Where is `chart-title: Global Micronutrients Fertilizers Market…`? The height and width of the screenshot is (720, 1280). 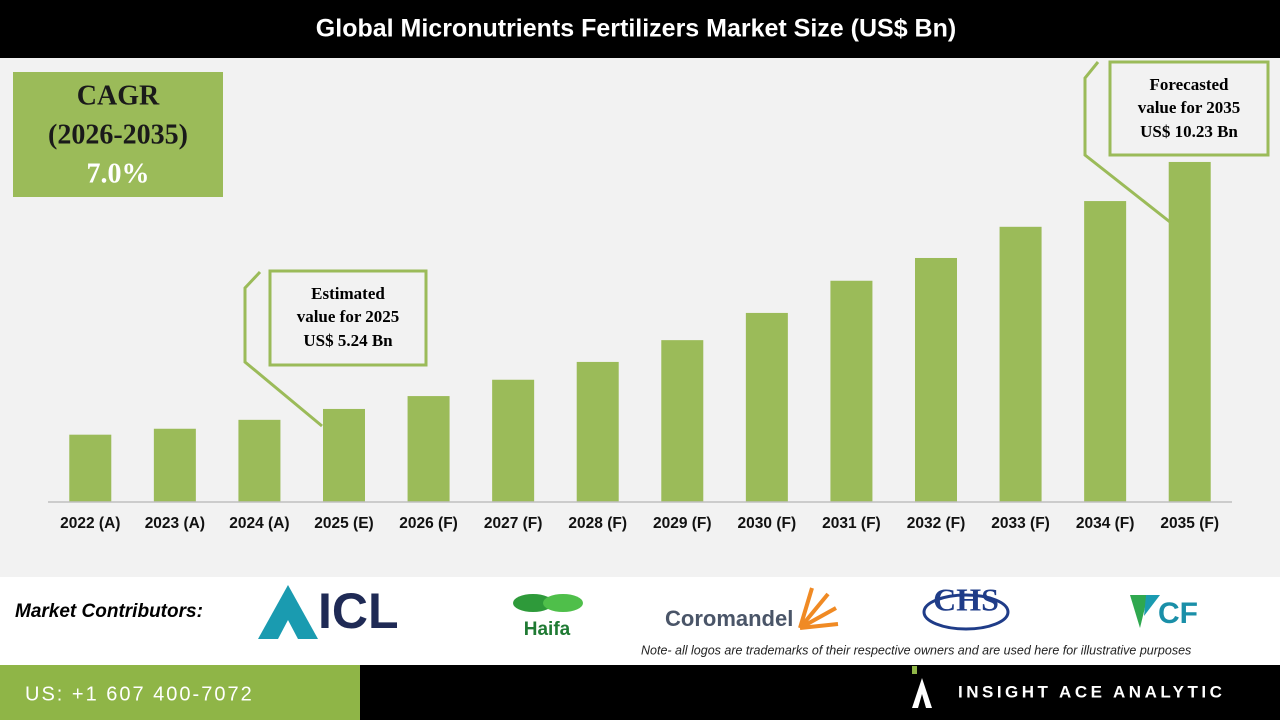
chart-title: Global Micronutrients Fertilizers Market… is located at coordinates (636, 29).